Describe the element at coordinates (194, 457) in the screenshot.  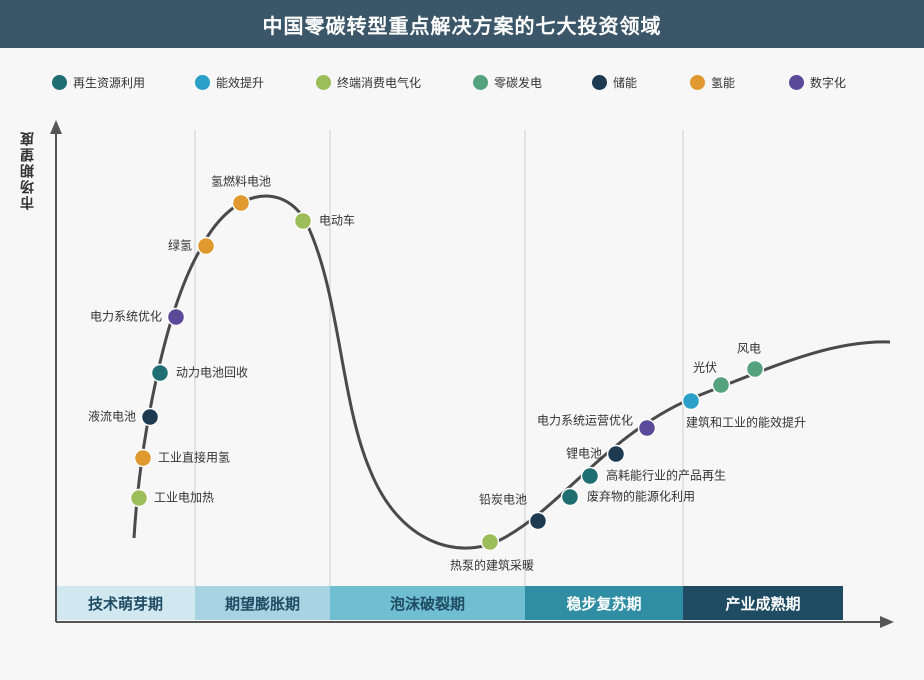
I see `data-point-label: 工业直接用氢` at that location.